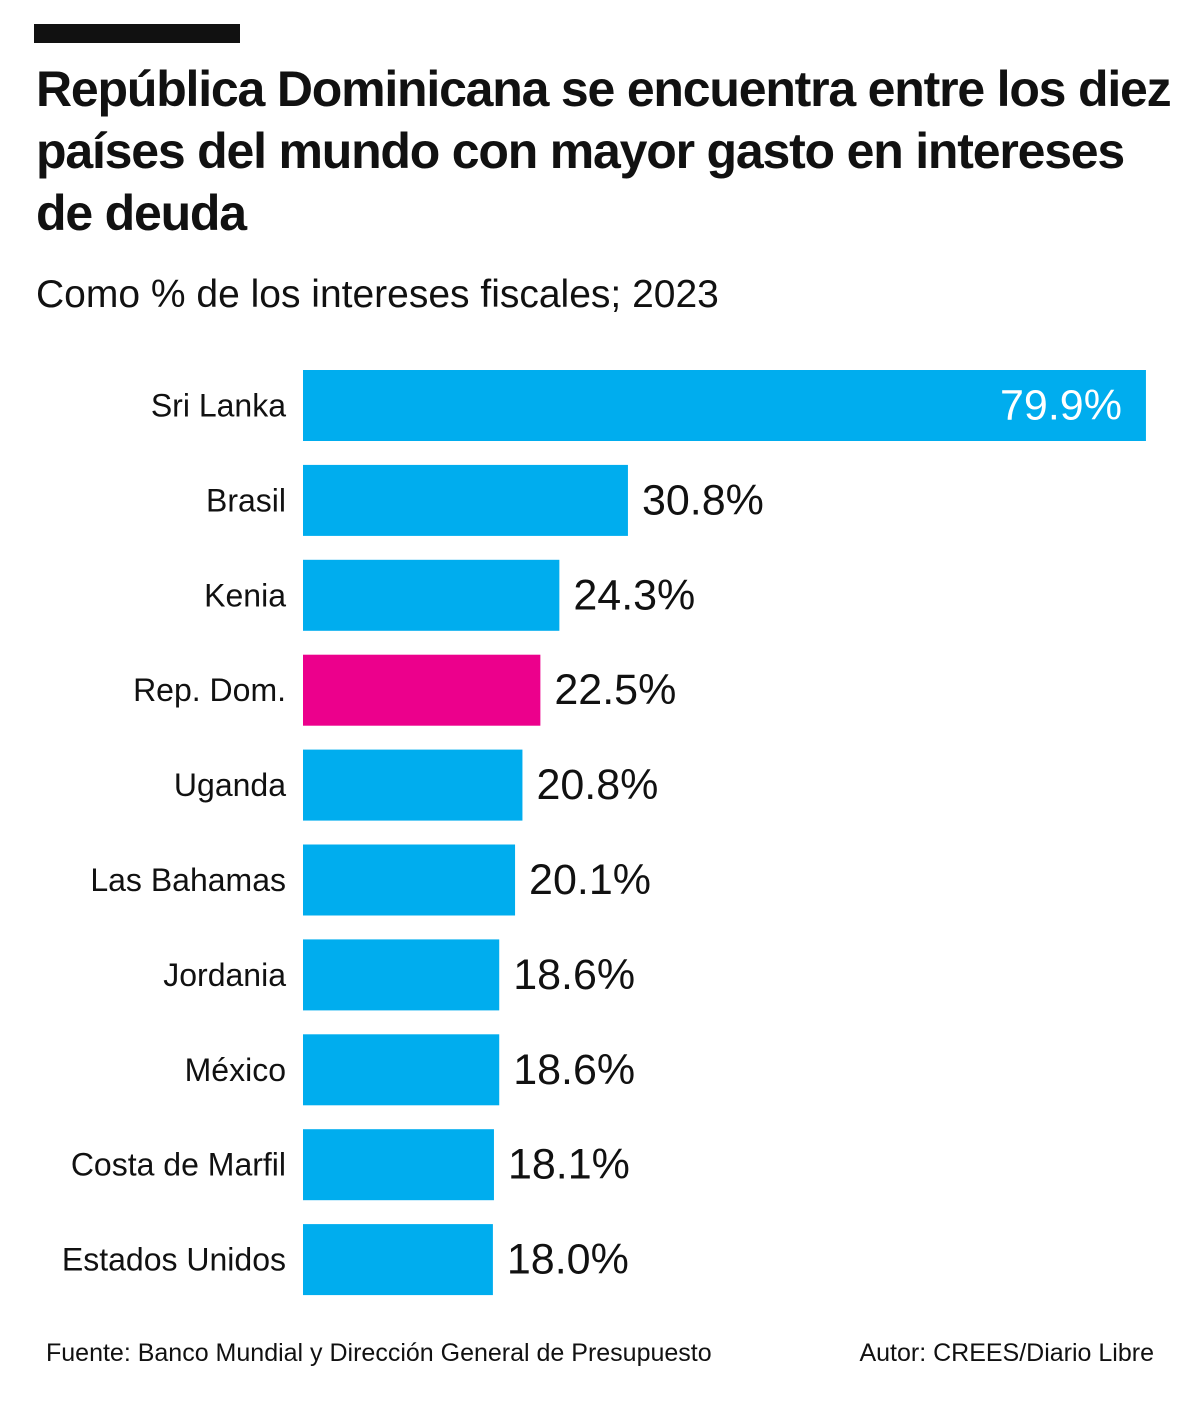 The image size is (1200, 1414). I want to click on value-label: 24.3%, so click(634, 595).